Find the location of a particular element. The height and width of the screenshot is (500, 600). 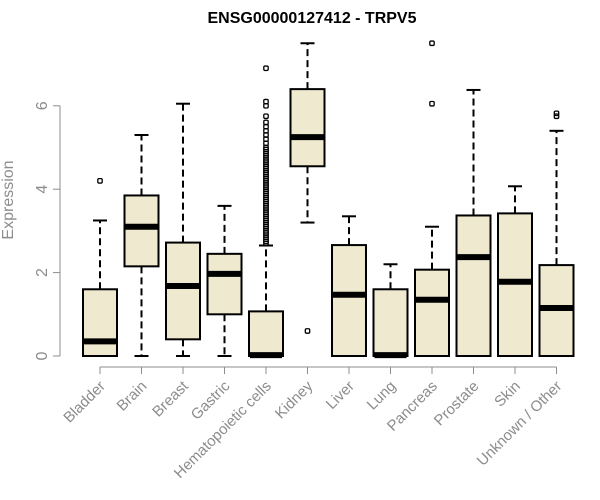

x-tick-label: Breast is located at coordinates (170, 398).